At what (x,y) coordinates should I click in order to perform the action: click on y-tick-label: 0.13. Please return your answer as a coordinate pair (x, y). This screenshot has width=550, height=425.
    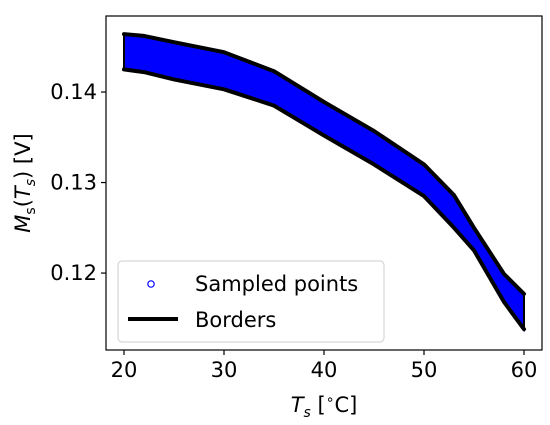
    Looking at the image, I should click on (73, 183).